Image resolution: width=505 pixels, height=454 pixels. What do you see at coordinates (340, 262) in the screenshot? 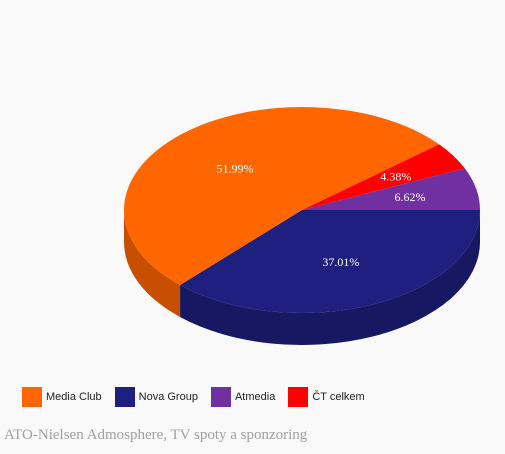
I see `slice-value-label: 37.01%` at bounding box center [340, 262].